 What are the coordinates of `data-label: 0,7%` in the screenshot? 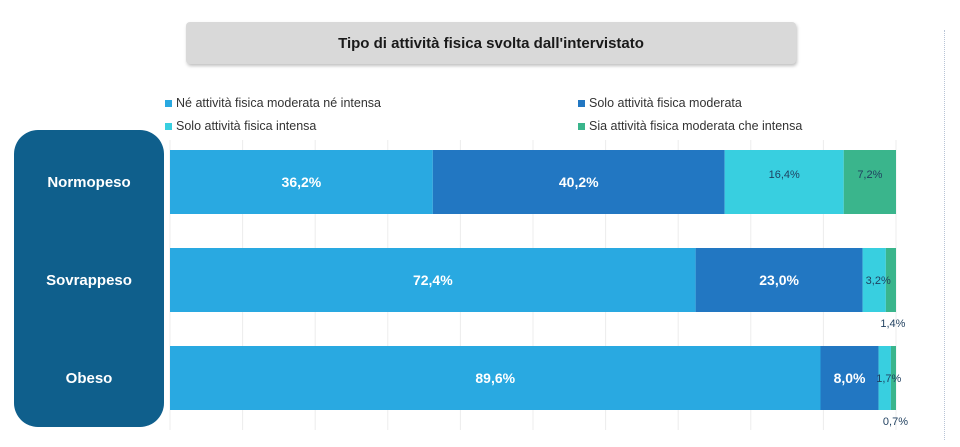 It's located at (895, 422).